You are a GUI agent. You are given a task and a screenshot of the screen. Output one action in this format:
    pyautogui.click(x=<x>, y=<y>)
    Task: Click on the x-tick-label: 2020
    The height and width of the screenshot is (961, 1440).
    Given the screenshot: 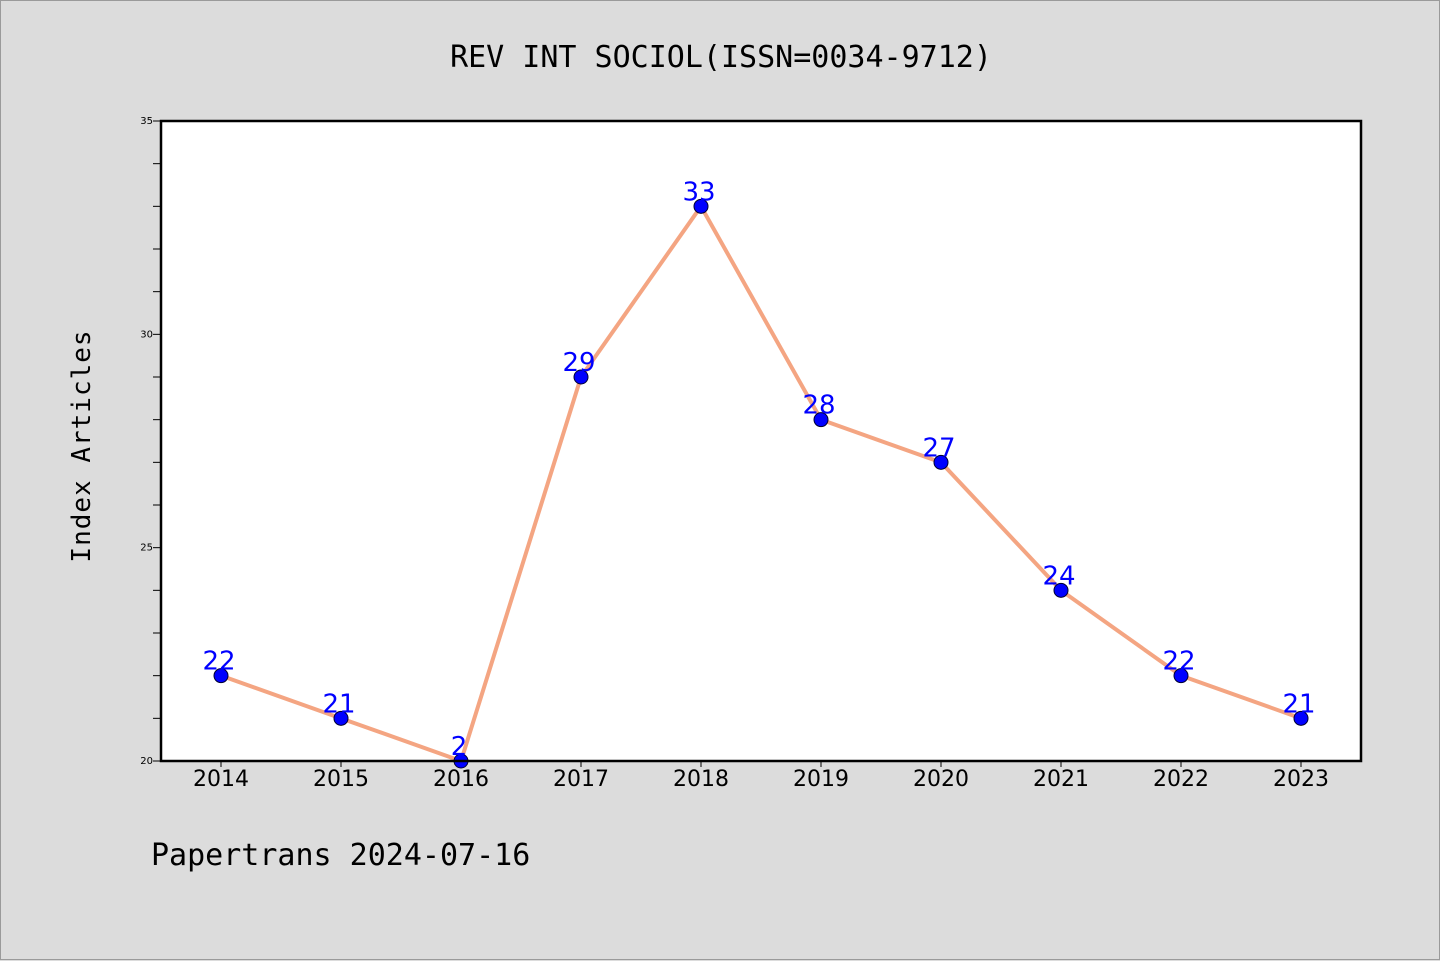 What is the action you would take?
    pyautogui.click(x=941, y=779)
    